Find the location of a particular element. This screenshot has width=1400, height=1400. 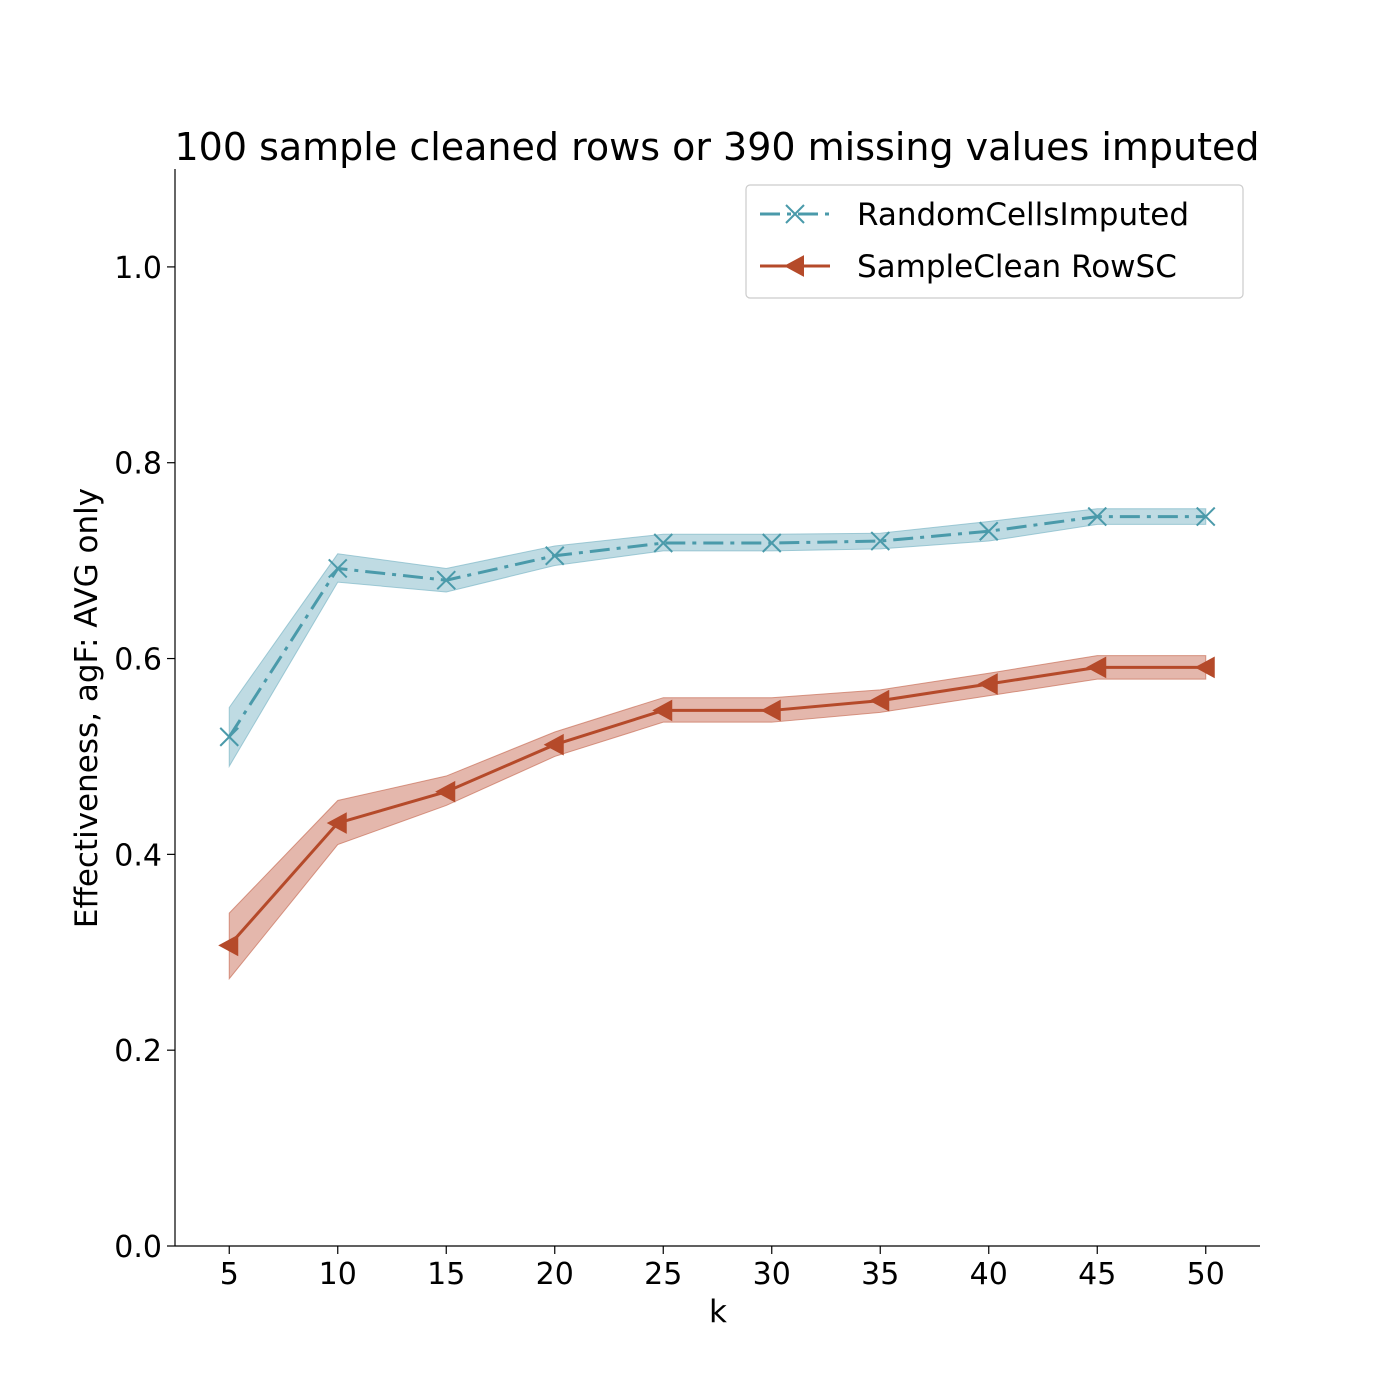

x-tick-label: 50 is located at coordinates (1206, 1274).